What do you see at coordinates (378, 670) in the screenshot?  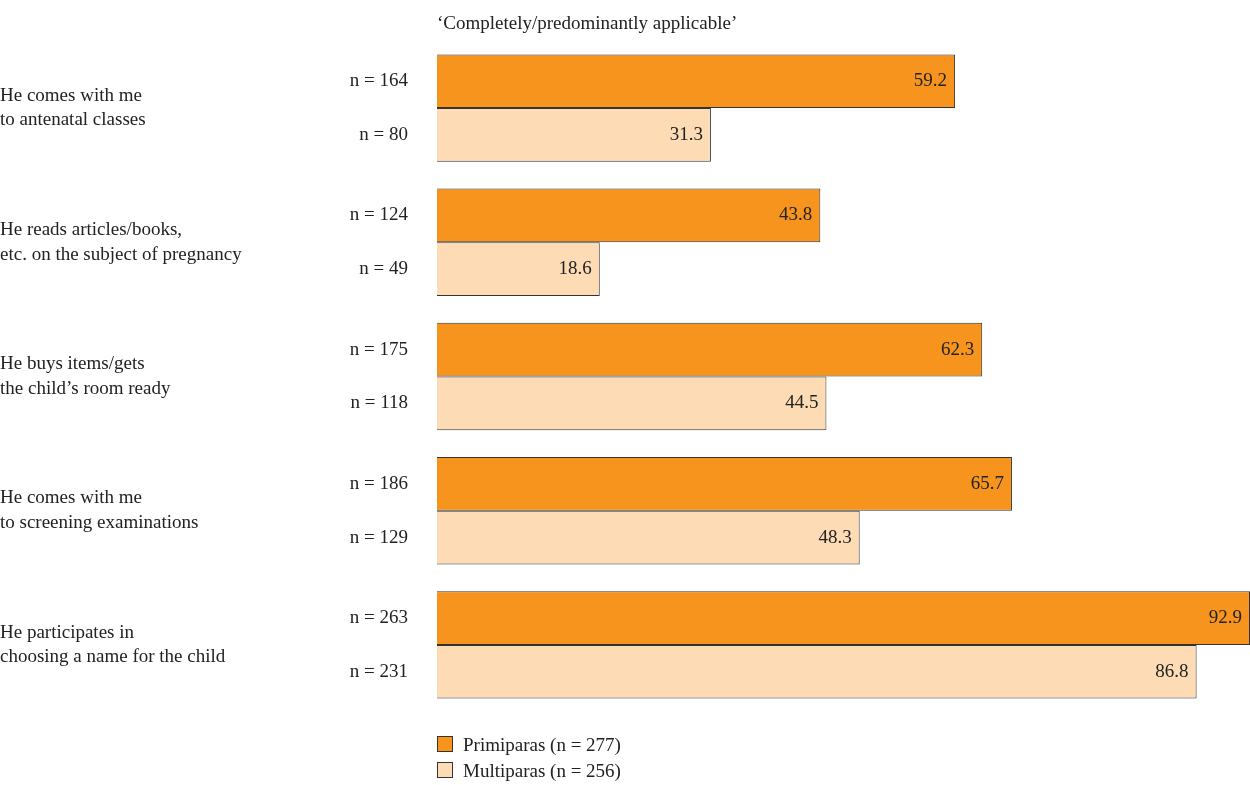 I see `text: n = 231` at bounding box center [378, 670].